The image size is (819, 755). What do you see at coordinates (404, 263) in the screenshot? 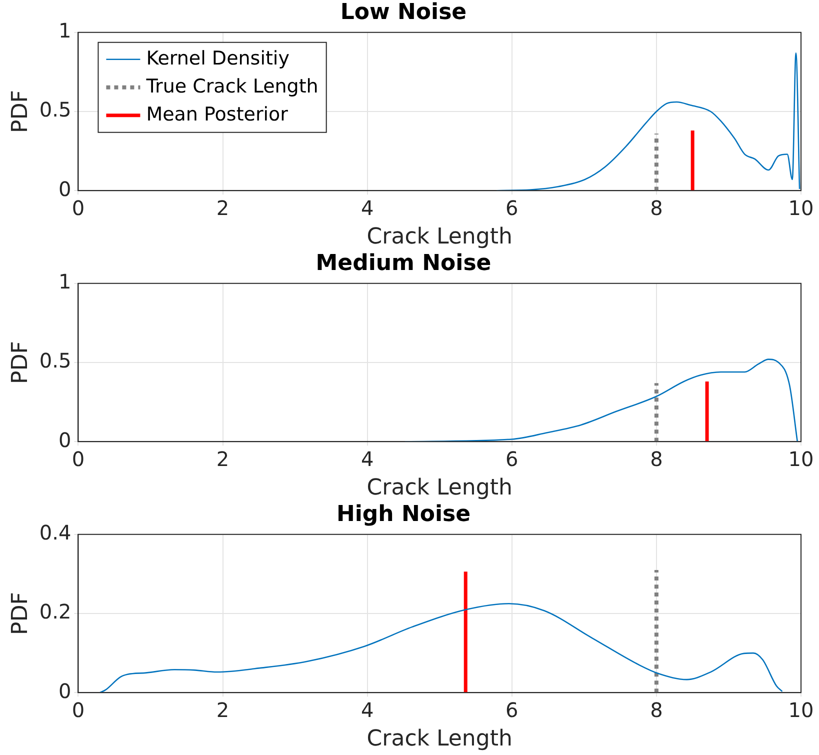
I see `chart-title: Medium Noise` at bounding box center [404, 263].